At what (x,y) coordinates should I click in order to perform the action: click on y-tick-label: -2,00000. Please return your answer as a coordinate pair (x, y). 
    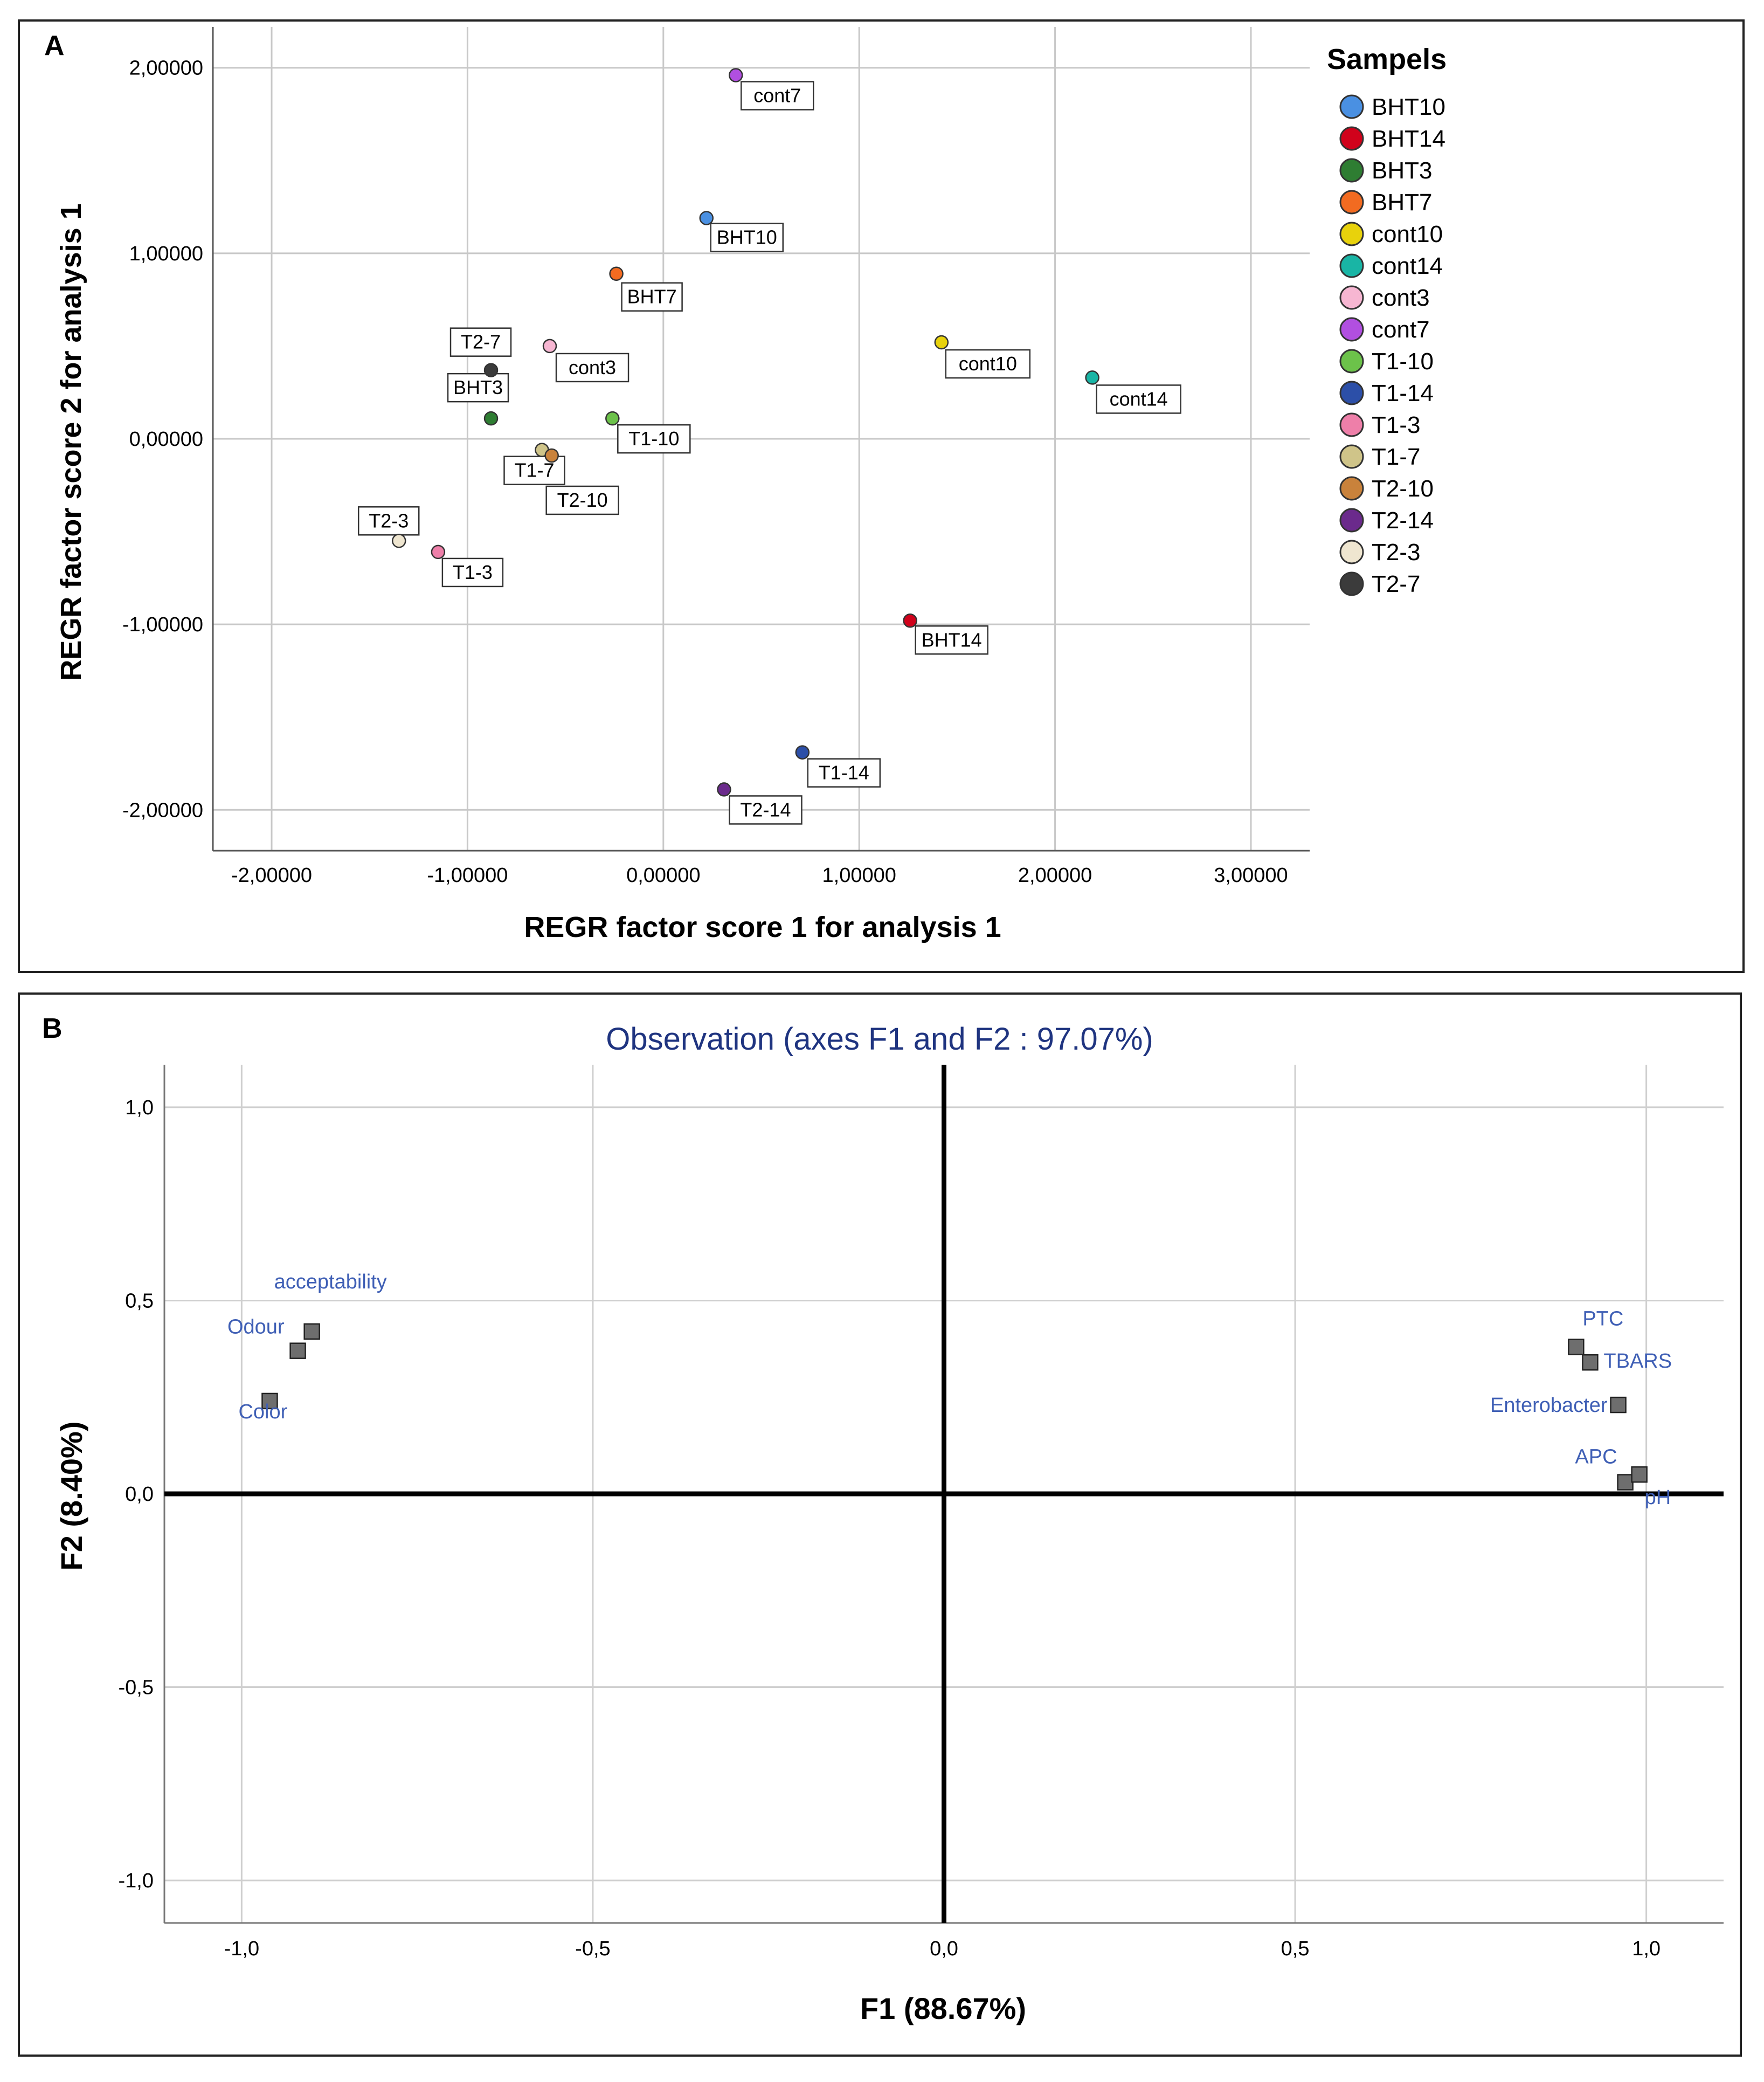
    Looking at the image, I should click on (162, 811).